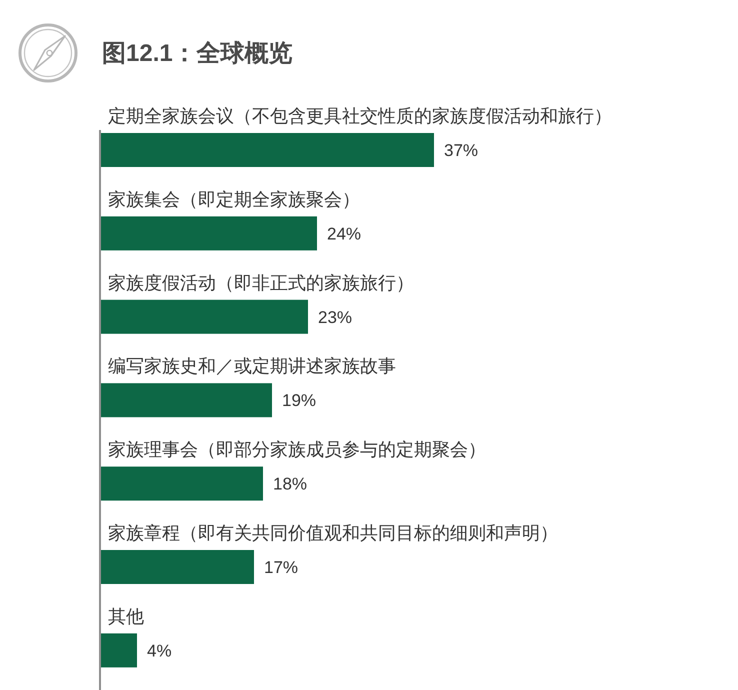 This screenshot has height=690, width=738. I want to click on category-label: 家族理事会（即部分家族成员参与的定期聚会）, so click(297, 450).